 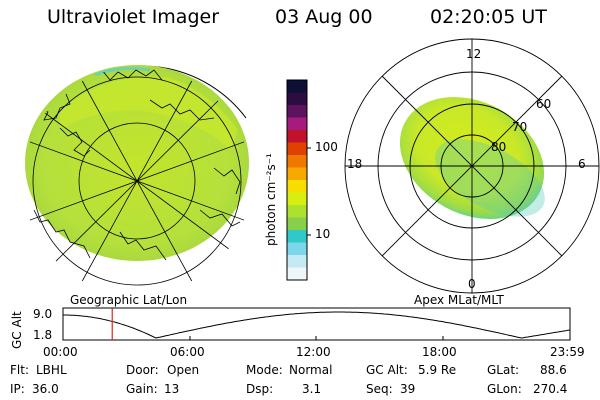 What do you see at coordinates (45, 389) in the screenshot?
I see `ip-value: 36.0` at bounding box center [45, 389].